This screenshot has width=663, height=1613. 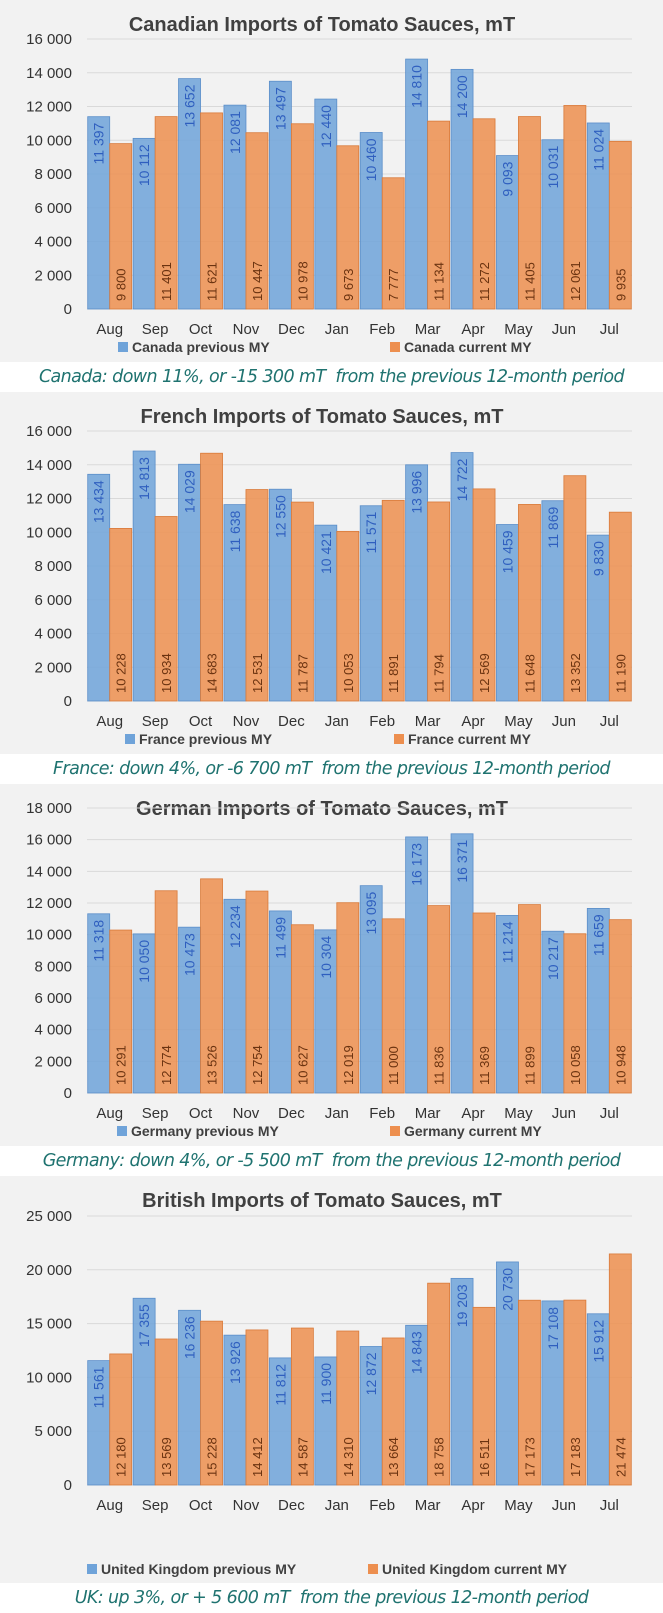 What do you see at coordinates (371, 533) in the screenshot?
I see `data-label-previous: 11 571` at bounding box center [371, 533].